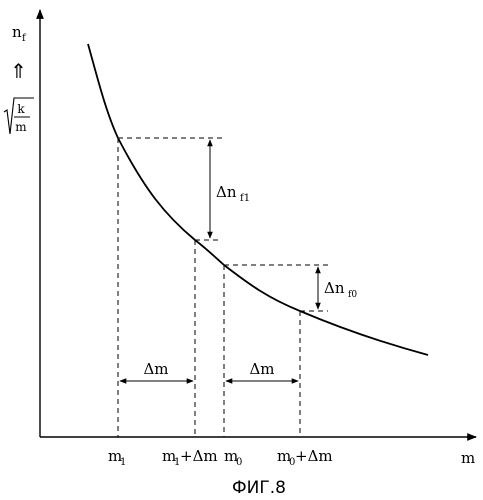 The width and height of the screenshot is (483, 500). I want to click on x-axis-label: m, so click(468, 458).